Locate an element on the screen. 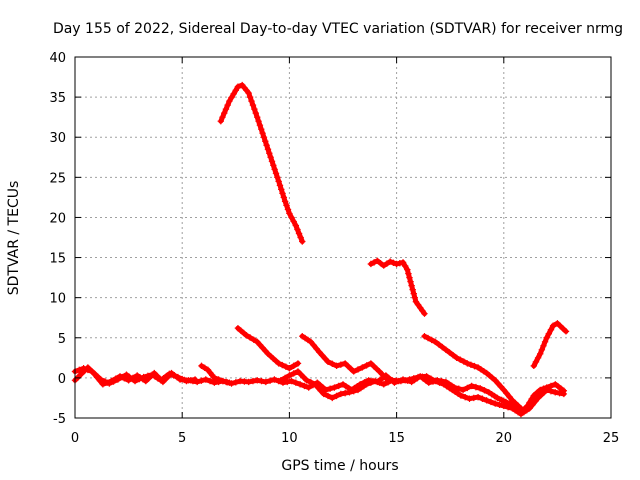  y-tick-label: 35 is located at coordinates (57, 98).